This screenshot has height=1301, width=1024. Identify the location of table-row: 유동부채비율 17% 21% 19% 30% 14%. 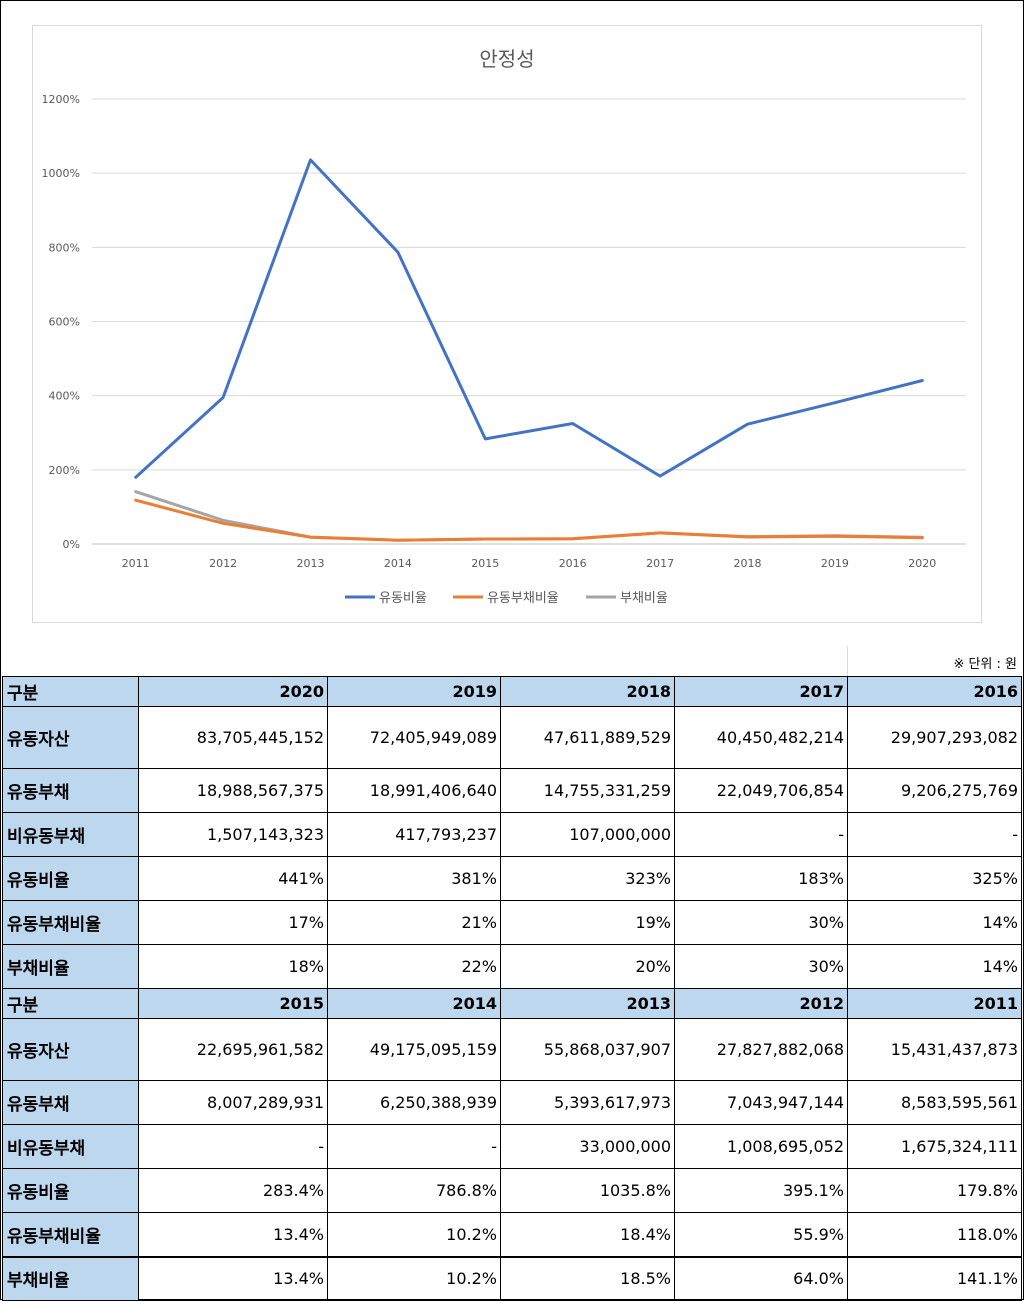
(512, 922).